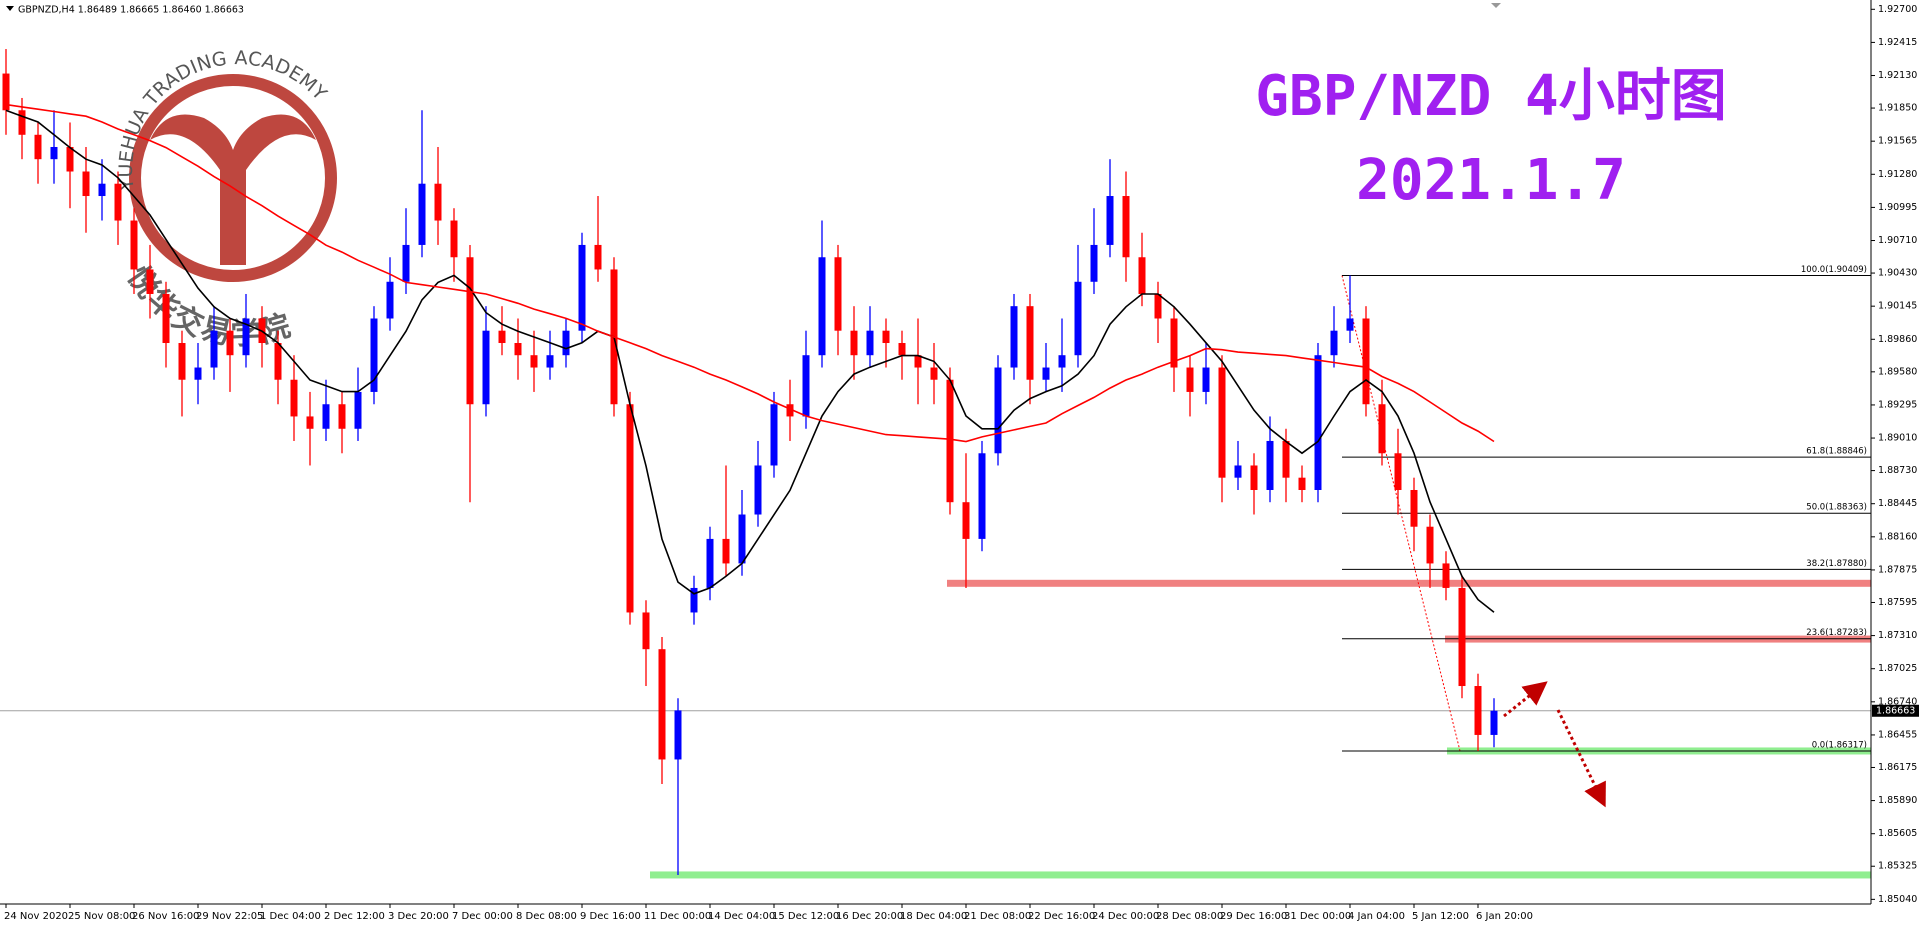 The height and width of the screenshot is (927, 1920). What do you see at coordinates (1897, 371) in the screenshot?
I see `y-tick-label: 1.89580` at bounding box center [1897, 371].